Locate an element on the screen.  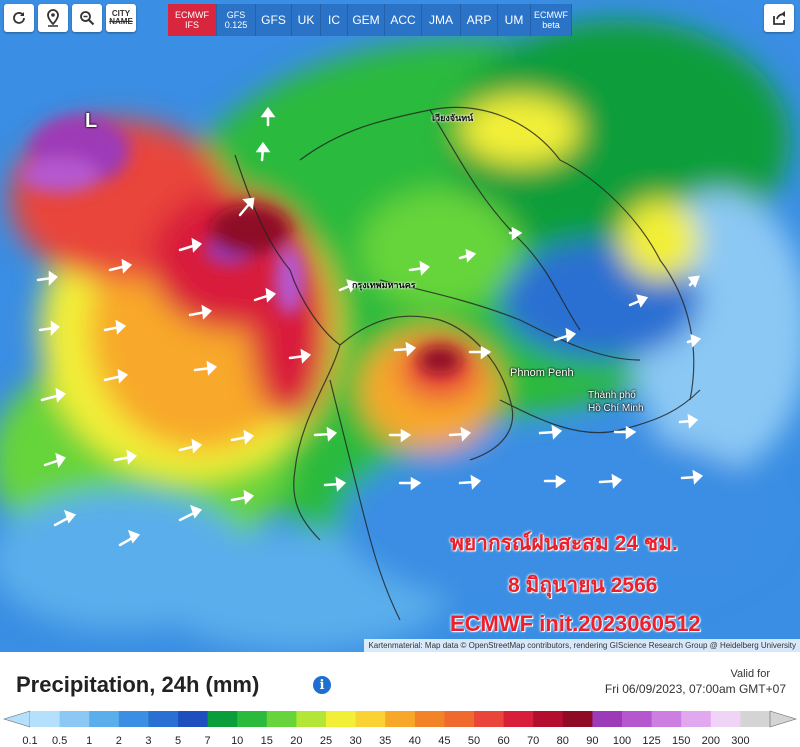
scale-tick-label: 45 is located at coordinates (444, 741).